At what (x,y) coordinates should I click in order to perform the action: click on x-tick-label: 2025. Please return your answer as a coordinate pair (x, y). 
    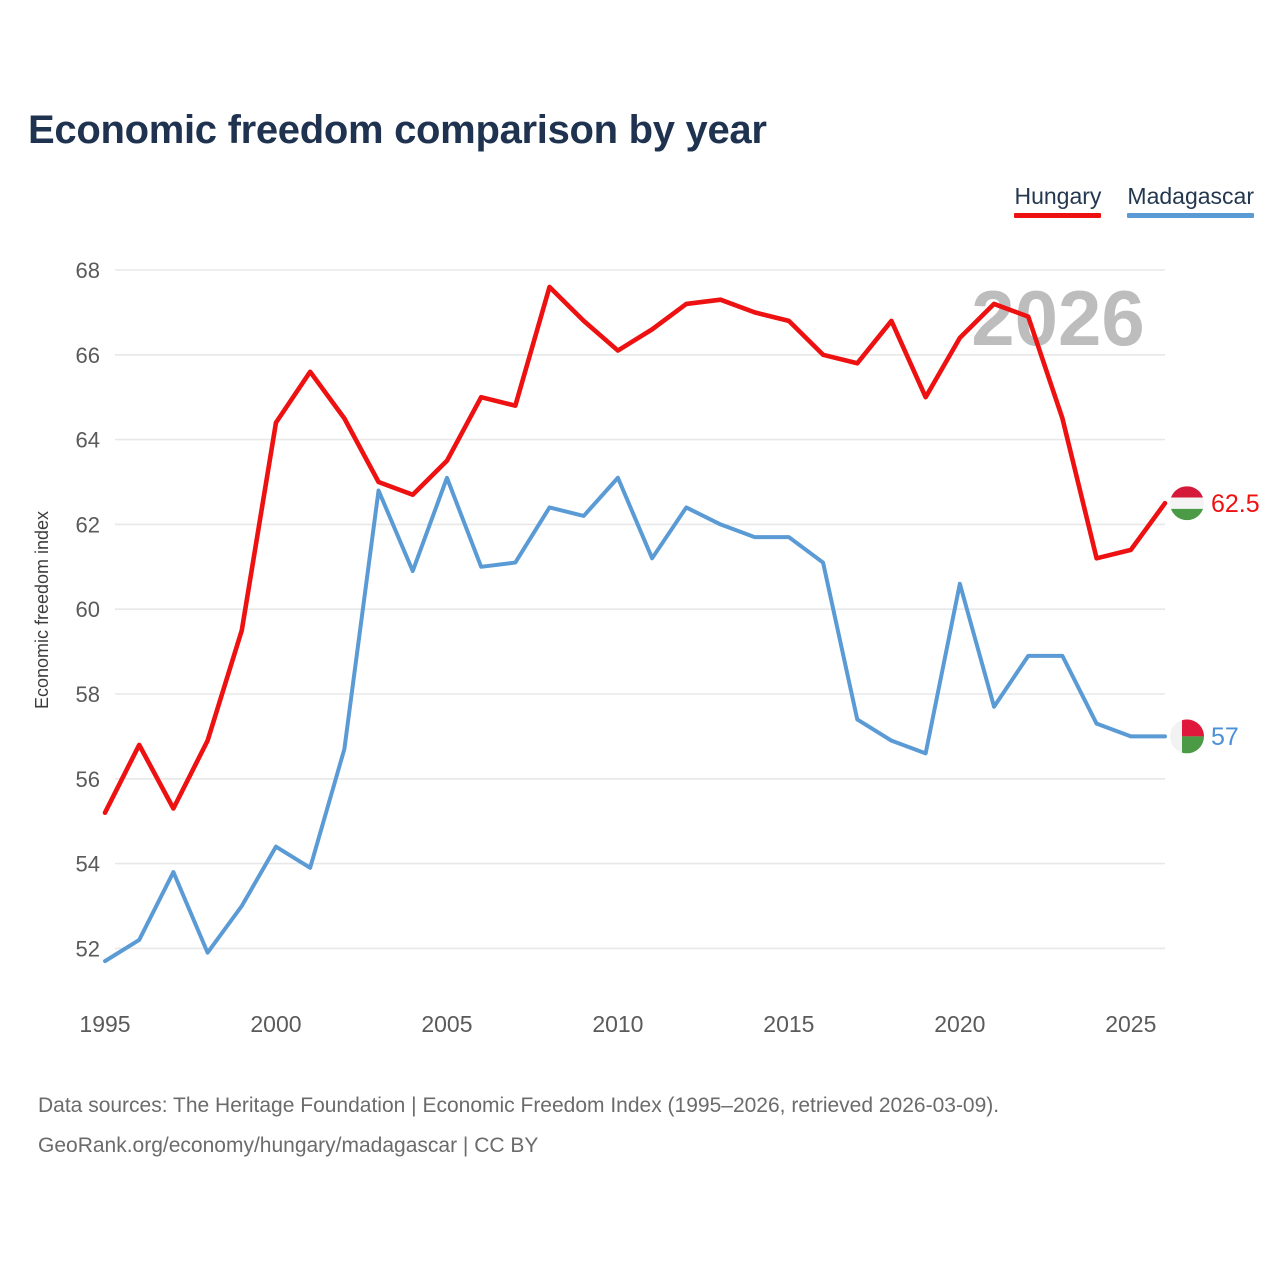
    Looking at the image, I should click on (1130, 1024).